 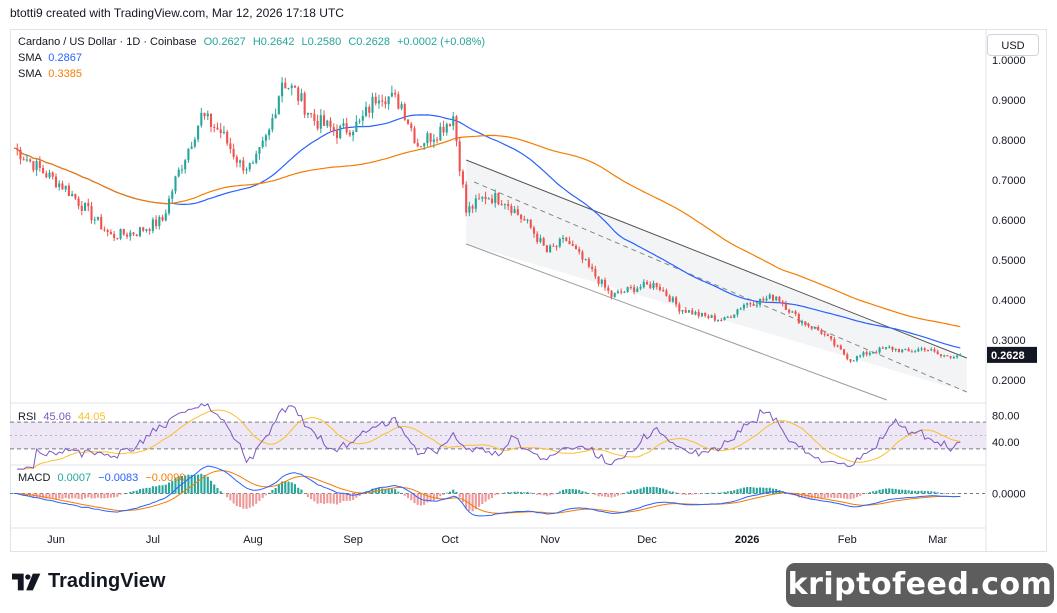 What do you see at coordinates (1009, 261) in the screenshot?
I see `price-axis-tick: 0.5000` at bounding box center [1009, 261].